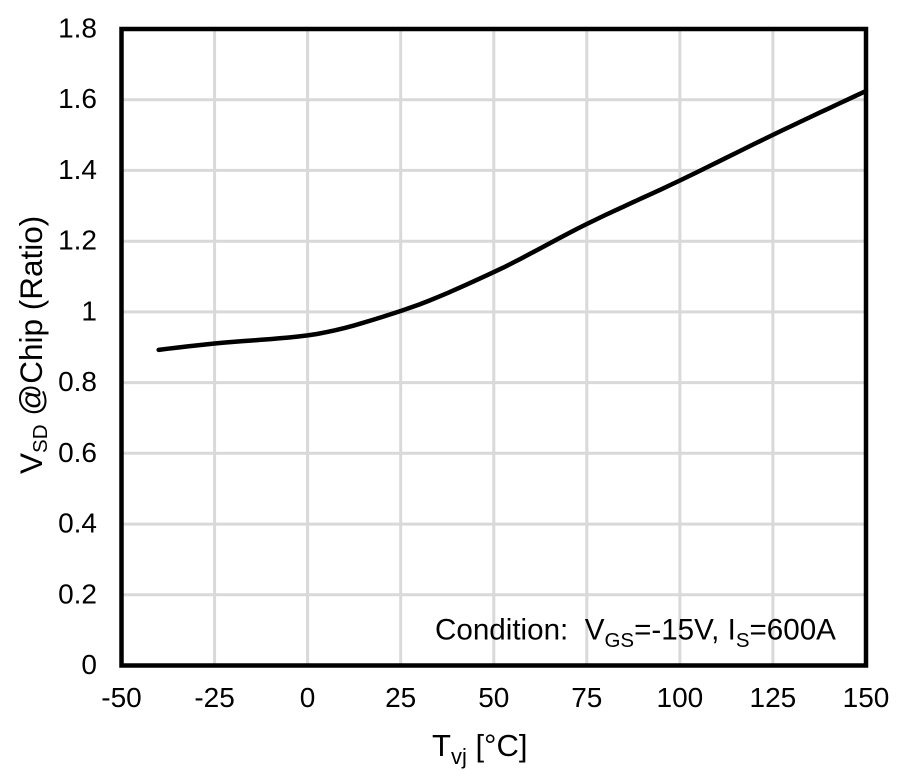 The width and height of the screenshot is (906, 777). What do you see at coordinates (214, 697) in the screenshot?
I see `svg-text: -25` at bounding box center [214, 697].